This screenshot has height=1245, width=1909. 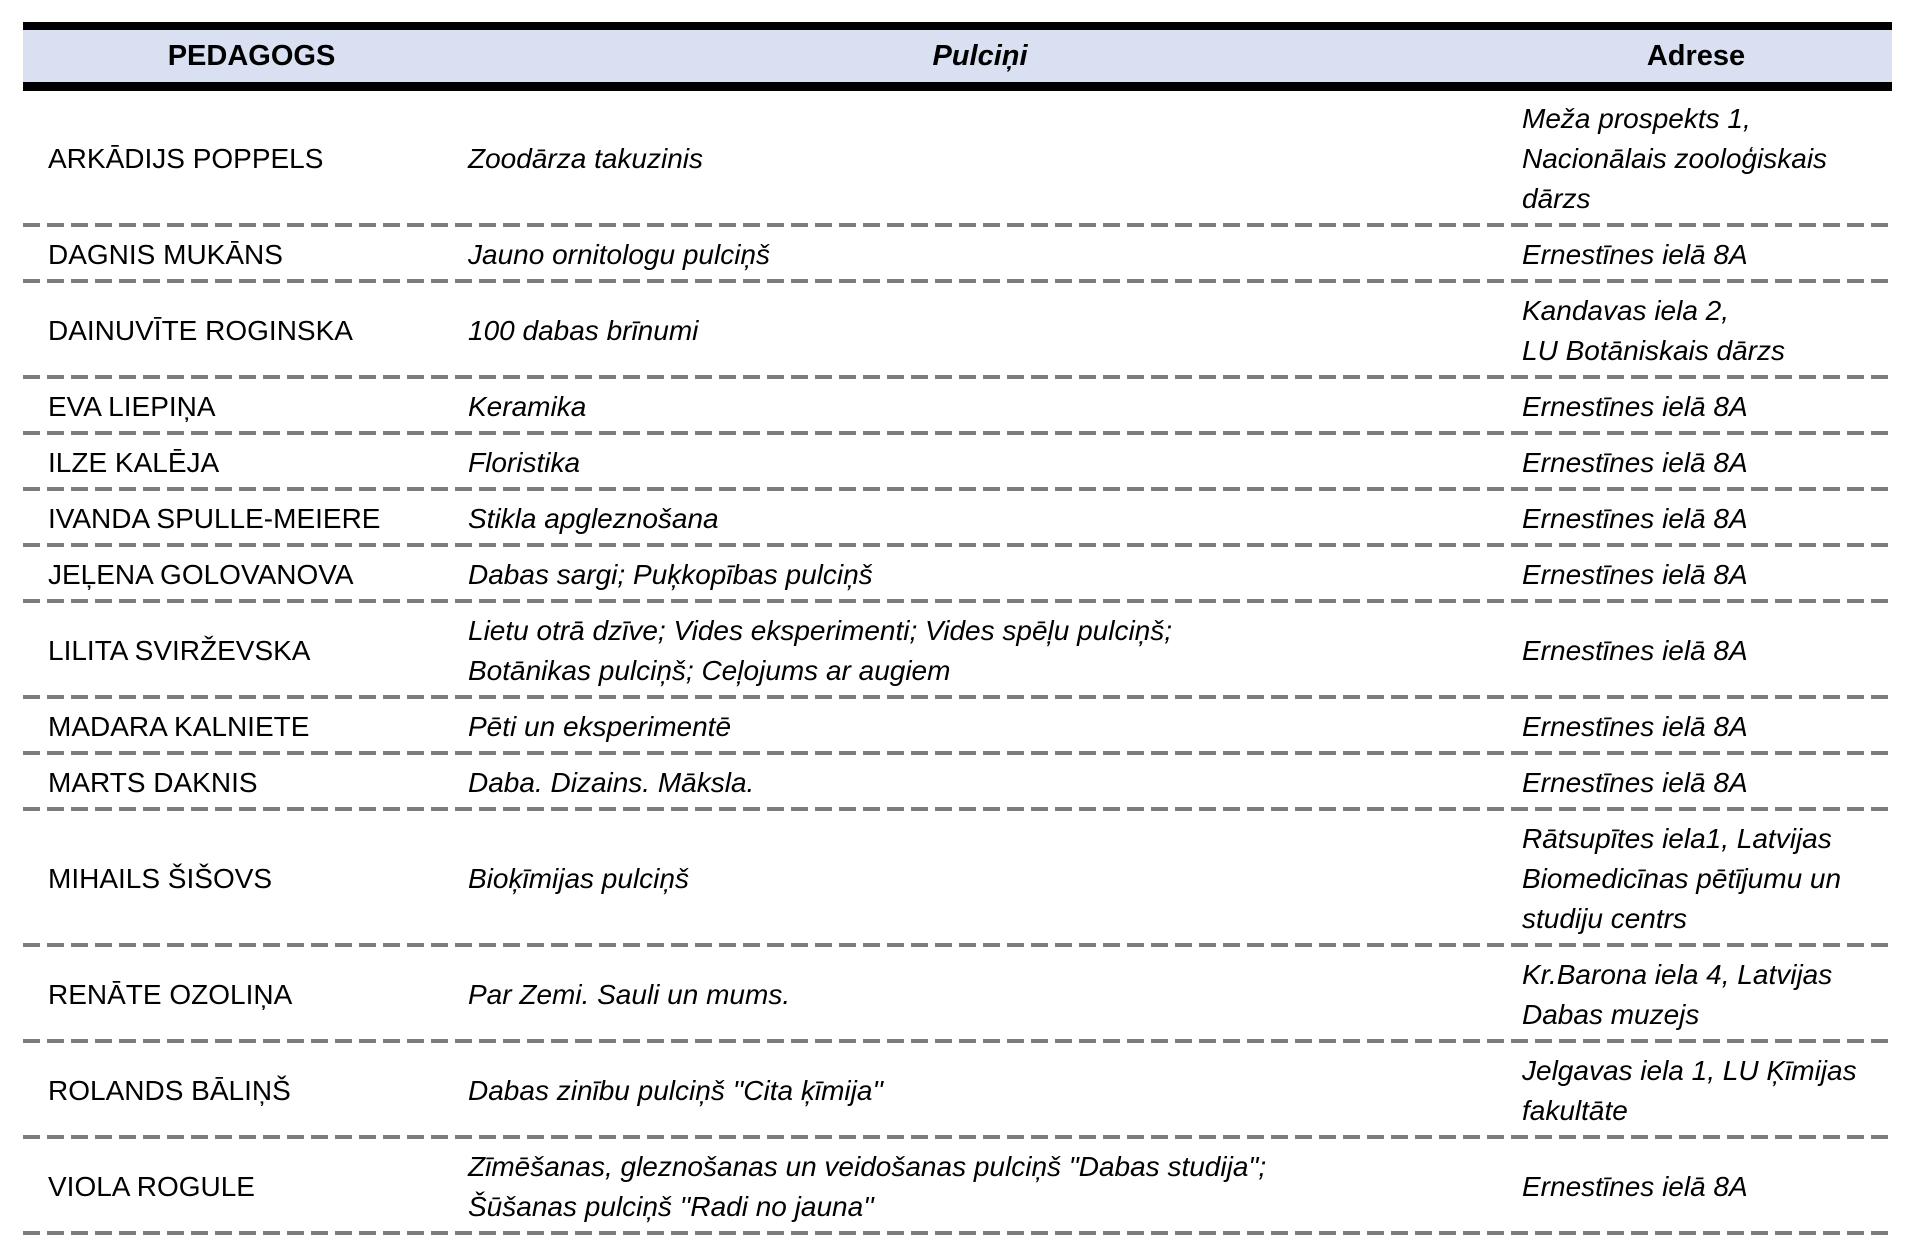 I want to click on header-pedagogs: PEDAGOGS, so click(x=251, y=55).